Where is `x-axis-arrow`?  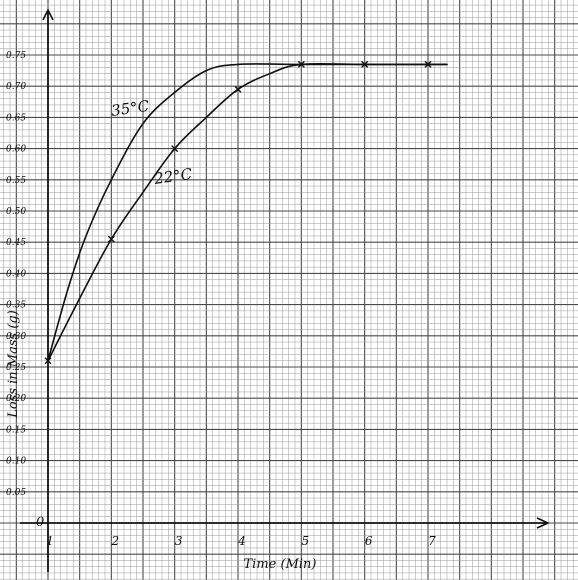
x-axis-arrow is located at coordinates (543, 523).